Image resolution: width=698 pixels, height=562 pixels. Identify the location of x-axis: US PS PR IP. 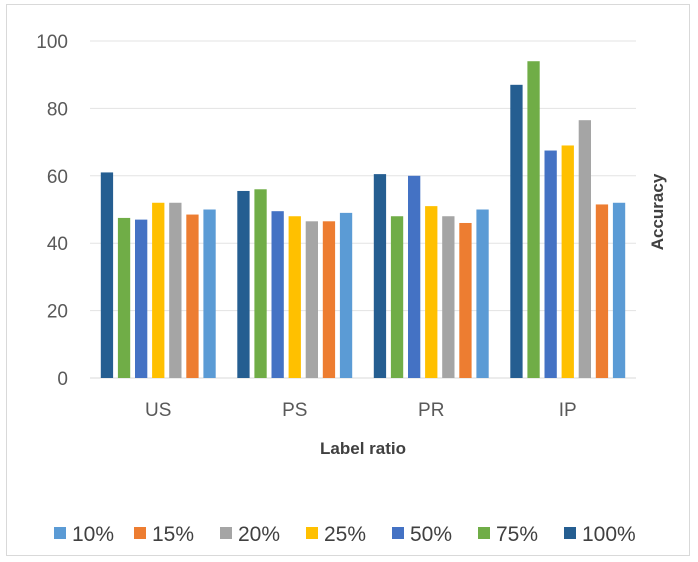
(361, 410).